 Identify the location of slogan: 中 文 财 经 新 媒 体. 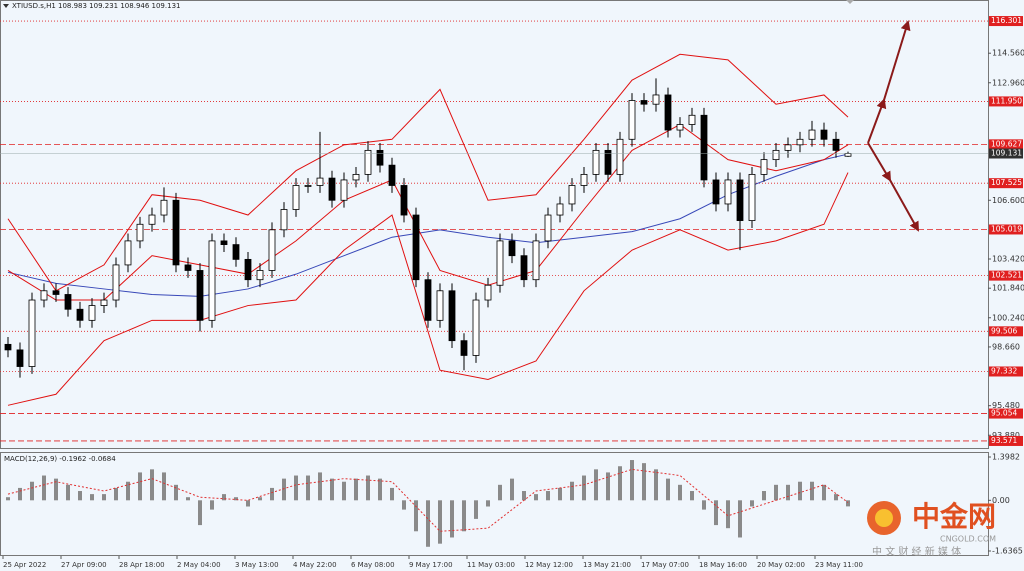
(916, 551).